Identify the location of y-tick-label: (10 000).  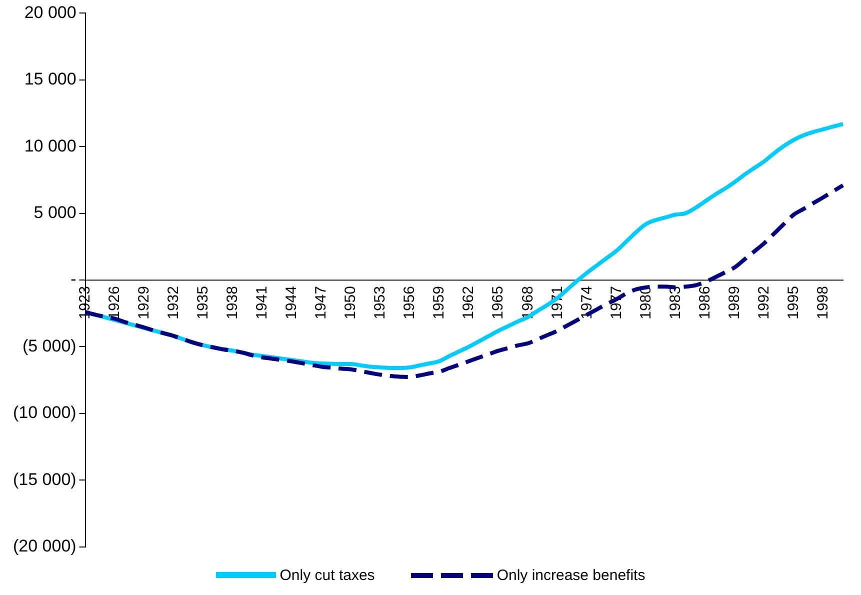
(44, 412).